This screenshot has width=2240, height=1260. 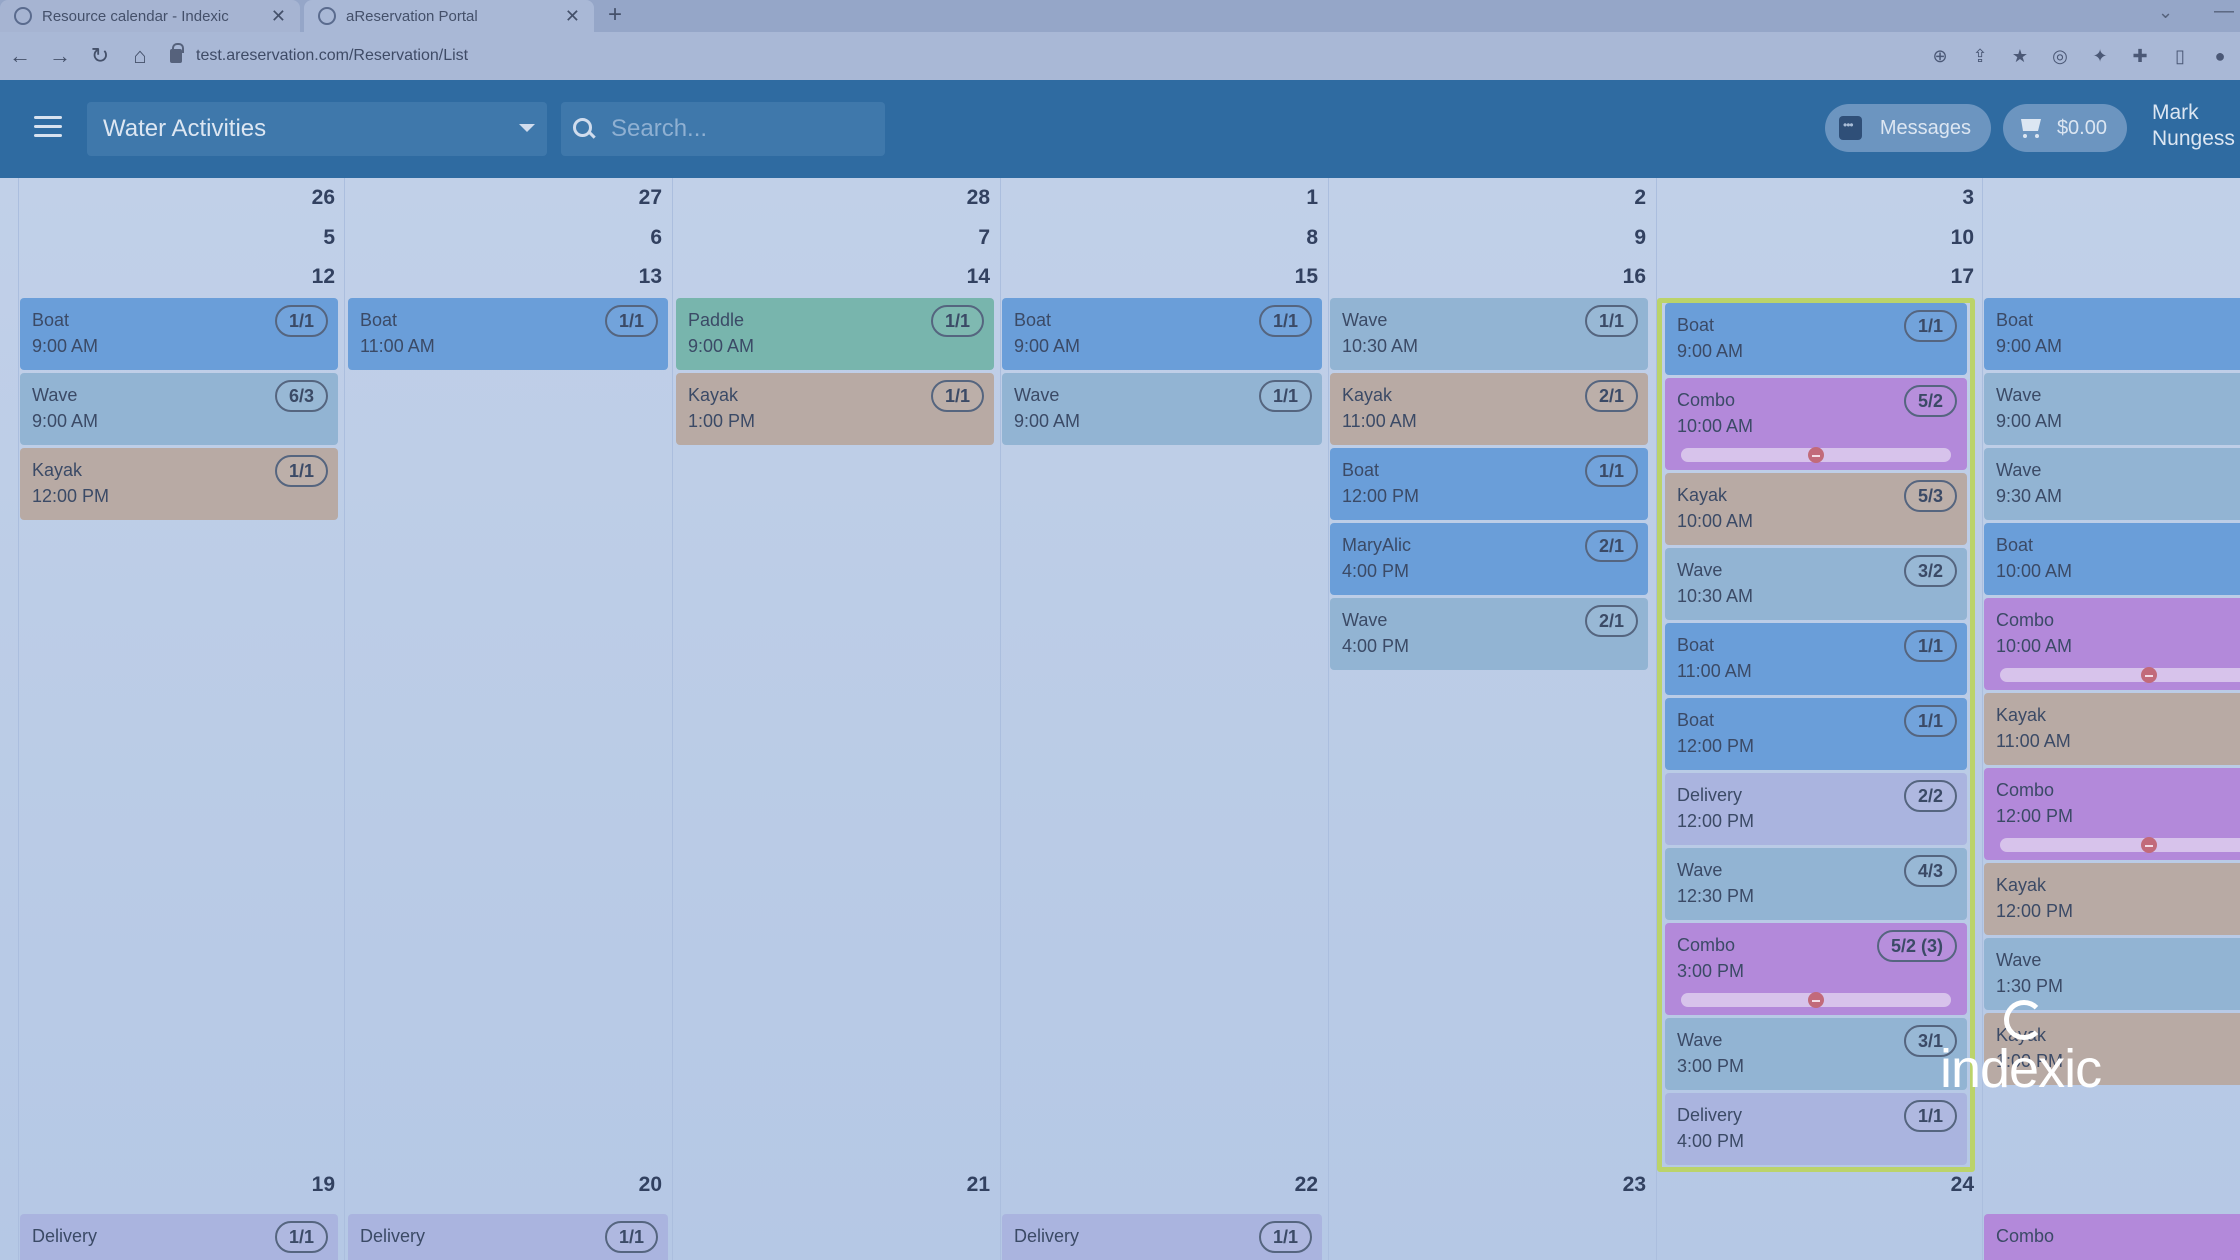 What do you see at coordinates (1908, 128) in the screenshot?
I see `messages-button: Messages` at bounding box center [1908, 128].